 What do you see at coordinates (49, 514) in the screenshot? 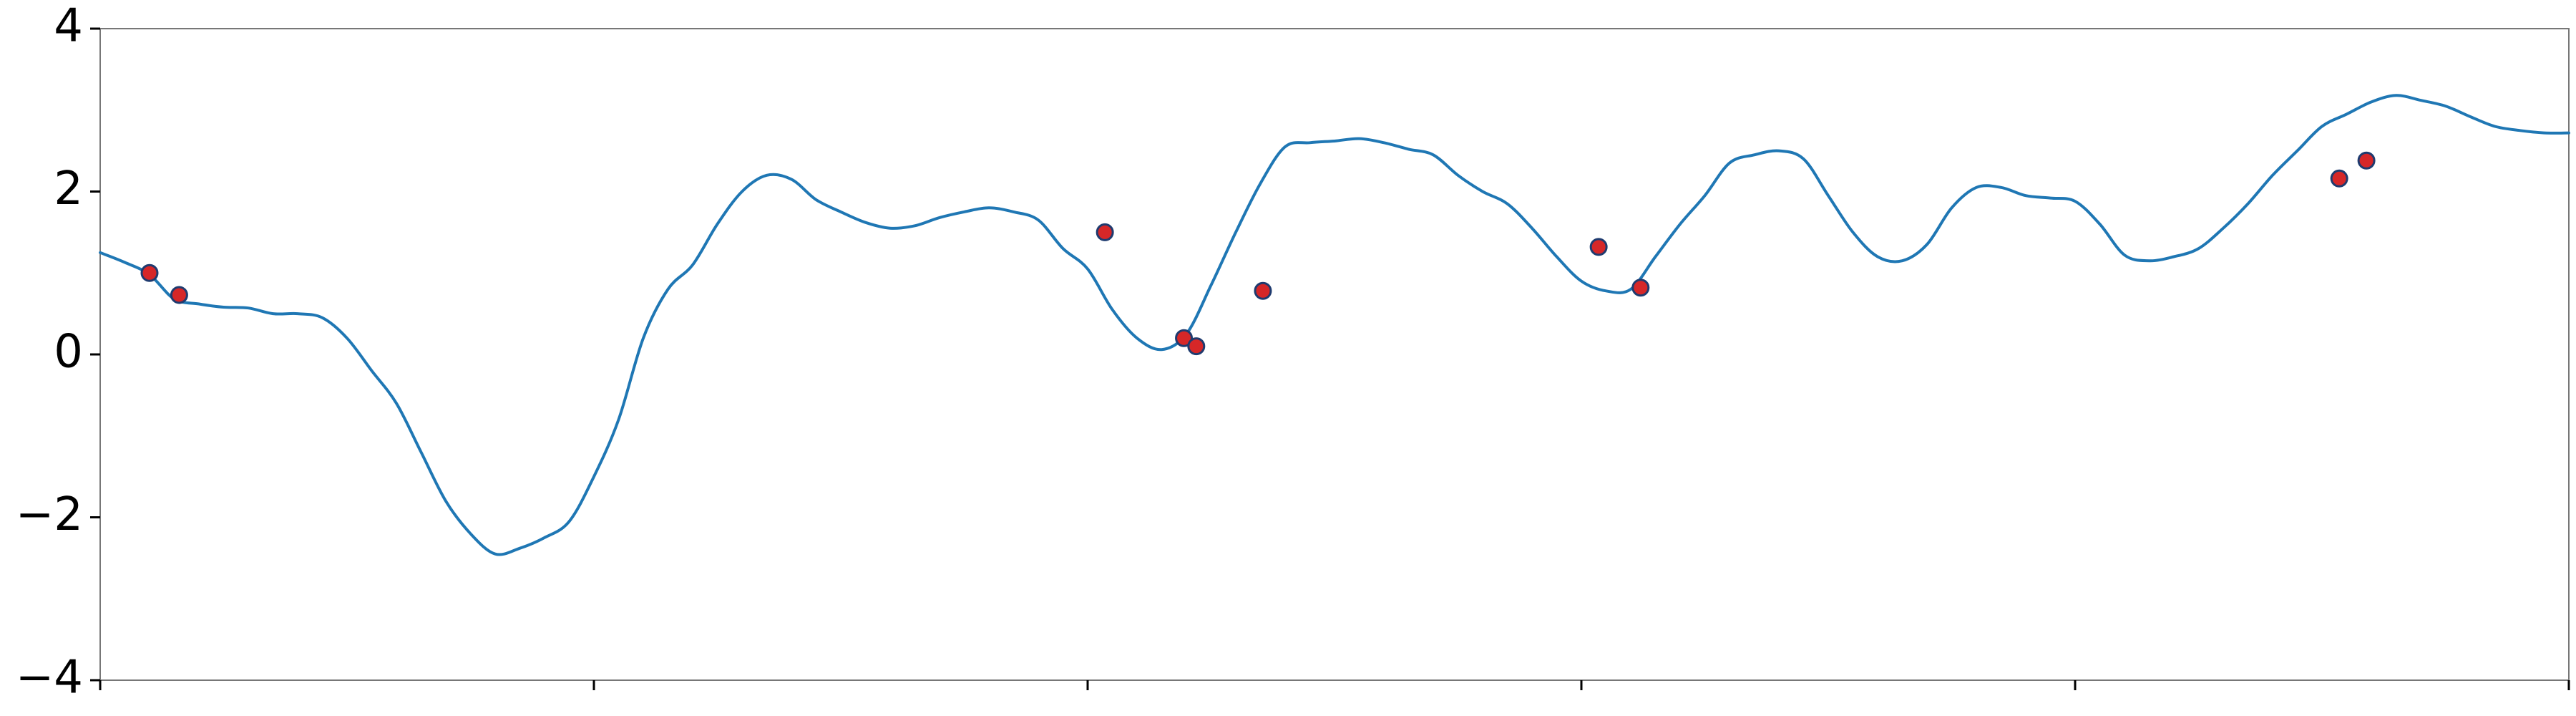
I see `y-tick-label: −2` at bounding box center [49, 514].